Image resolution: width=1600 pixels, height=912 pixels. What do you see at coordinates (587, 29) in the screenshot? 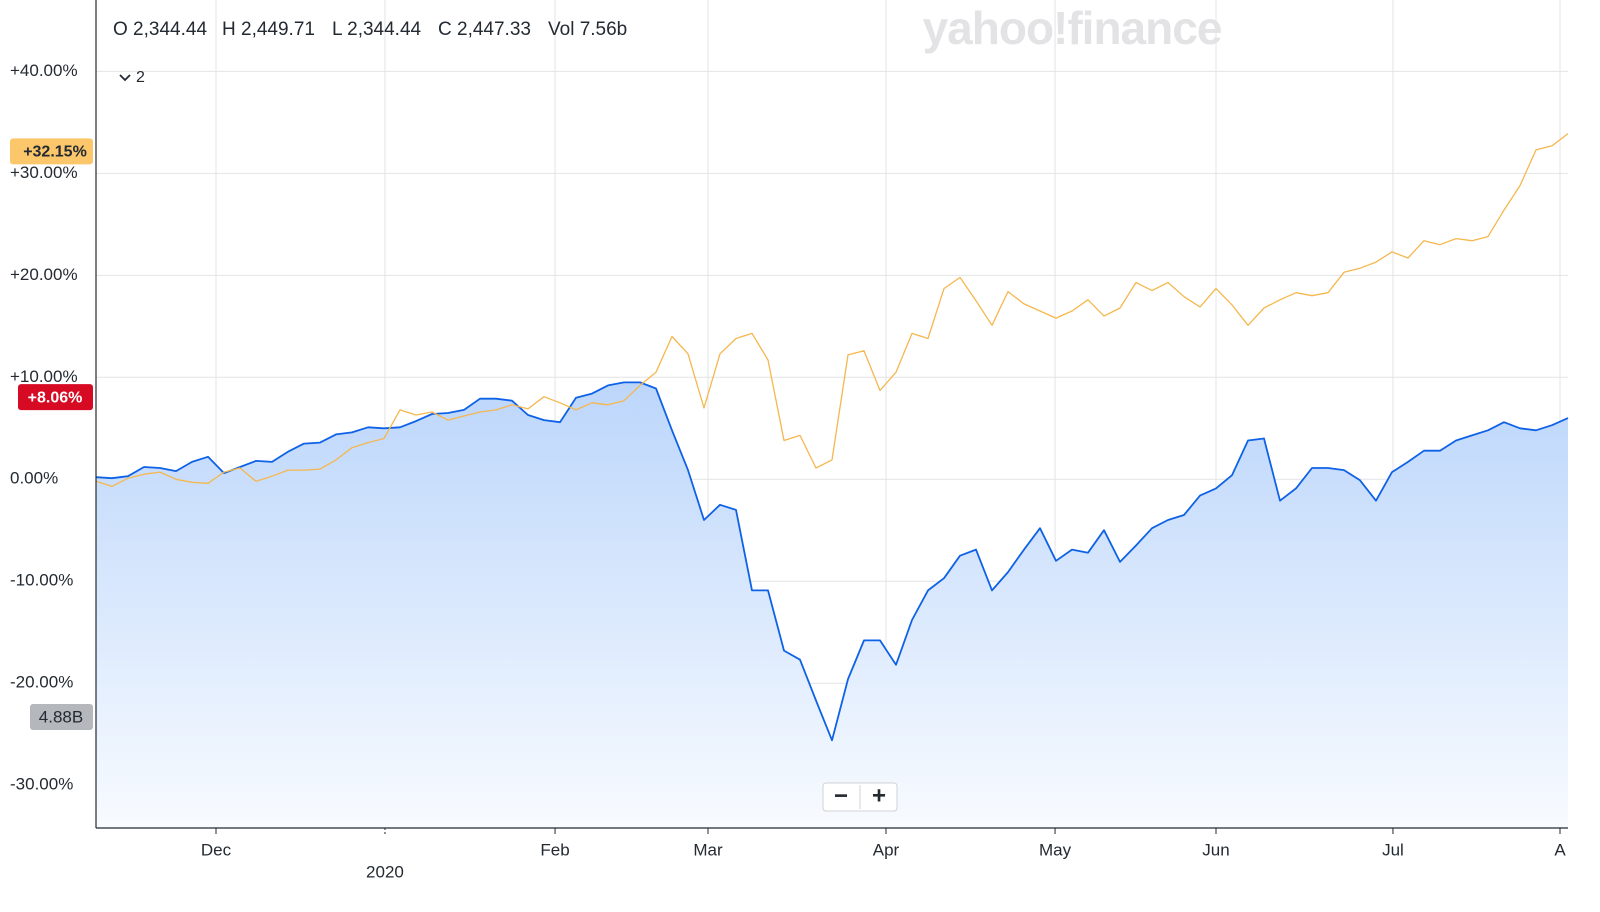
I see `ohlc-item: Vol 7.56b` at bounding box center [587, 29].